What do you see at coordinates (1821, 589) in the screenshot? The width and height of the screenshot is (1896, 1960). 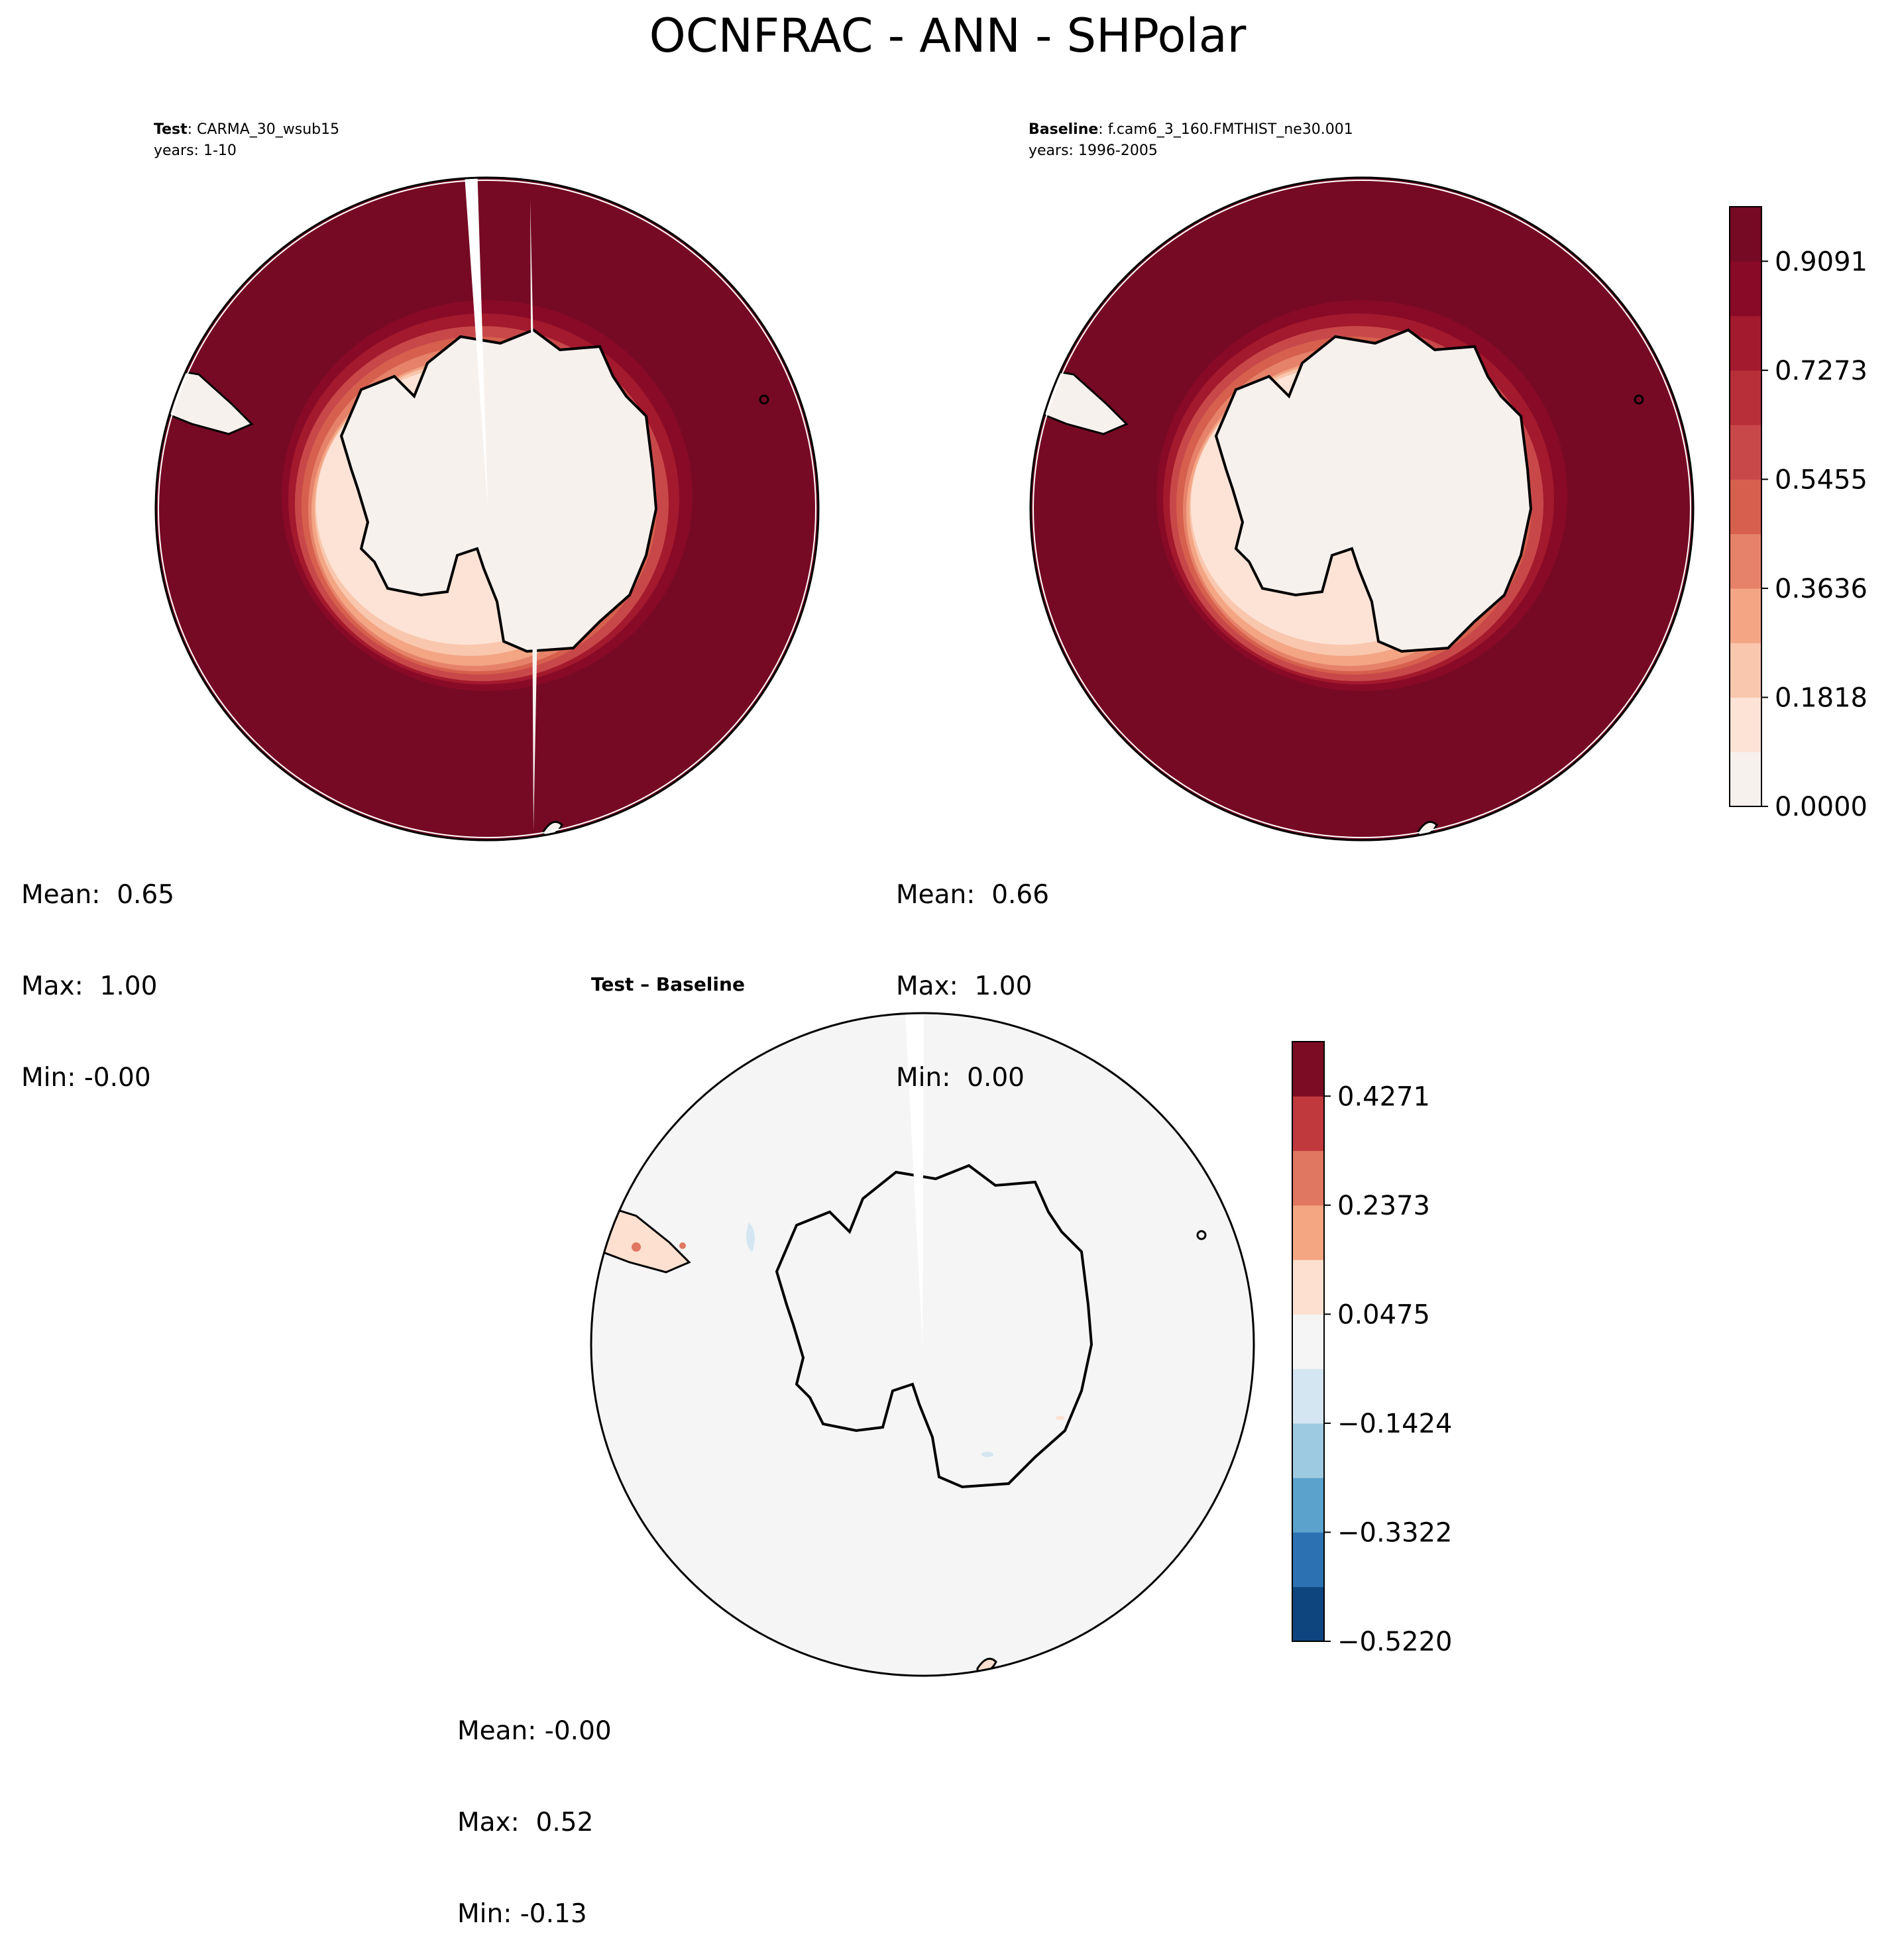 I see `colorbar-ratio-tick-label: 0.3636` at bounding box center [1821, 589].